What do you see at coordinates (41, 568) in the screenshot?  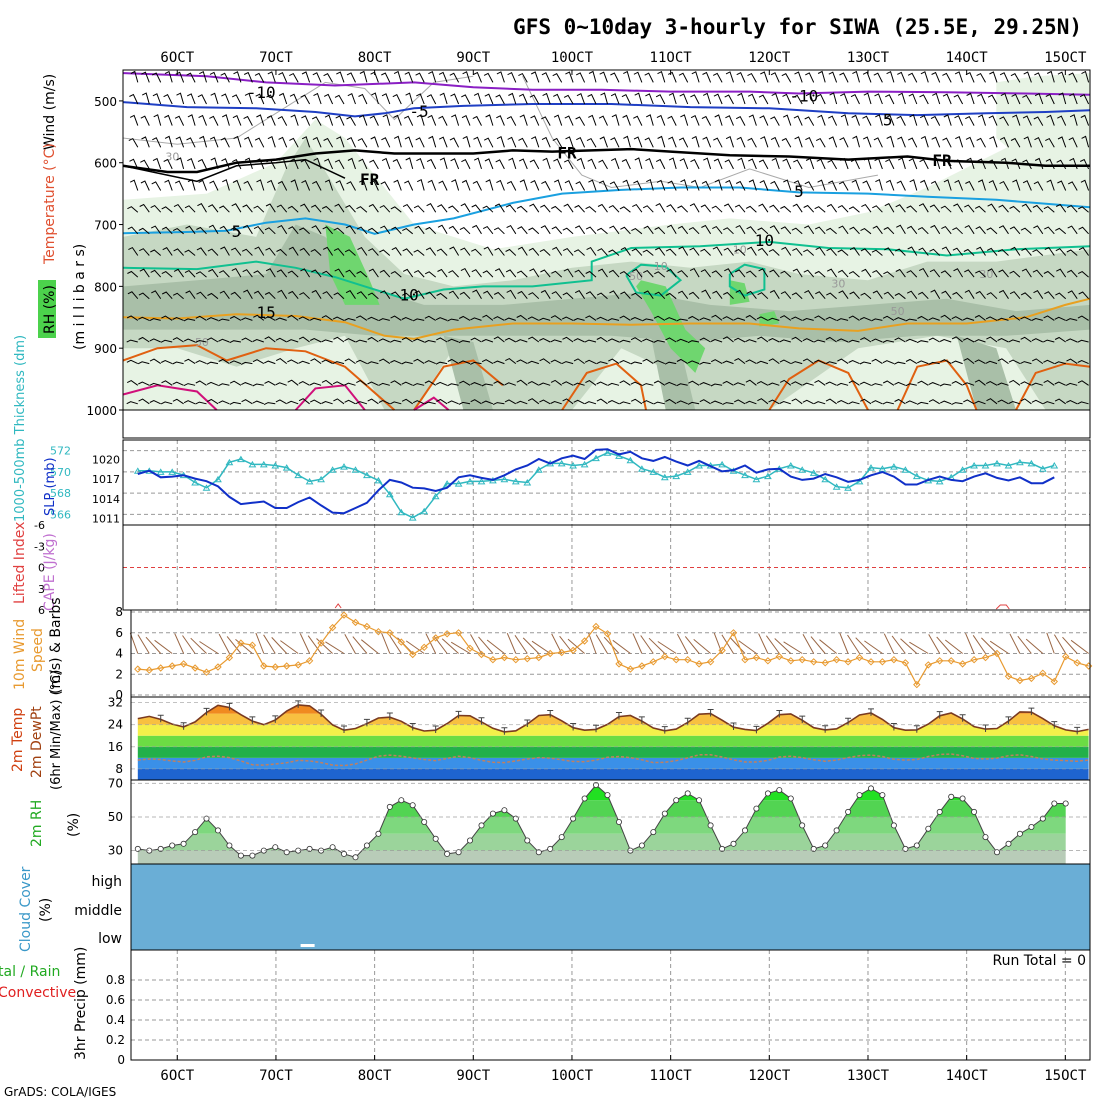 I see `li-tick-2: 0` at bounding box center [41, 568].